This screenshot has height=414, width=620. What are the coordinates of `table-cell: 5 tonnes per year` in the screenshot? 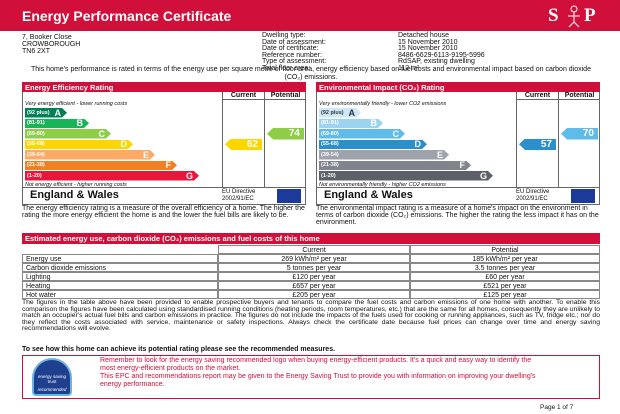 It's located at (314, 267).